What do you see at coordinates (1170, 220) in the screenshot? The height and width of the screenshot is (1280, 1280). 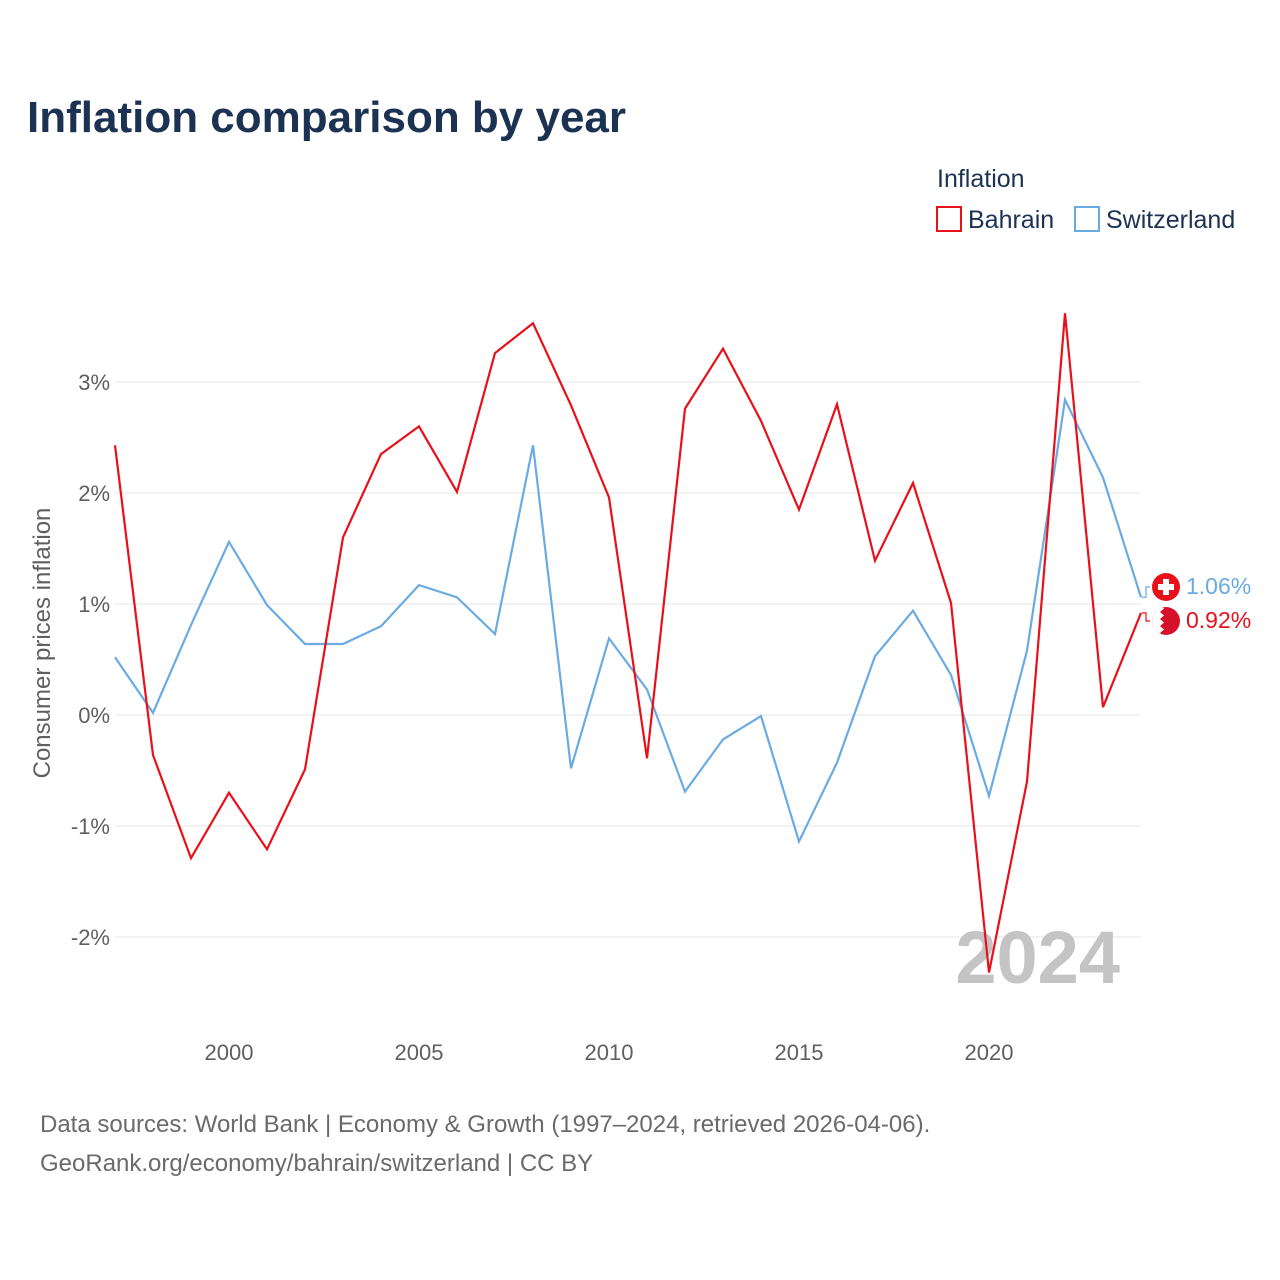 I see `legend-label-switzerland: Switzerland` at bounding box center [1170, 220].